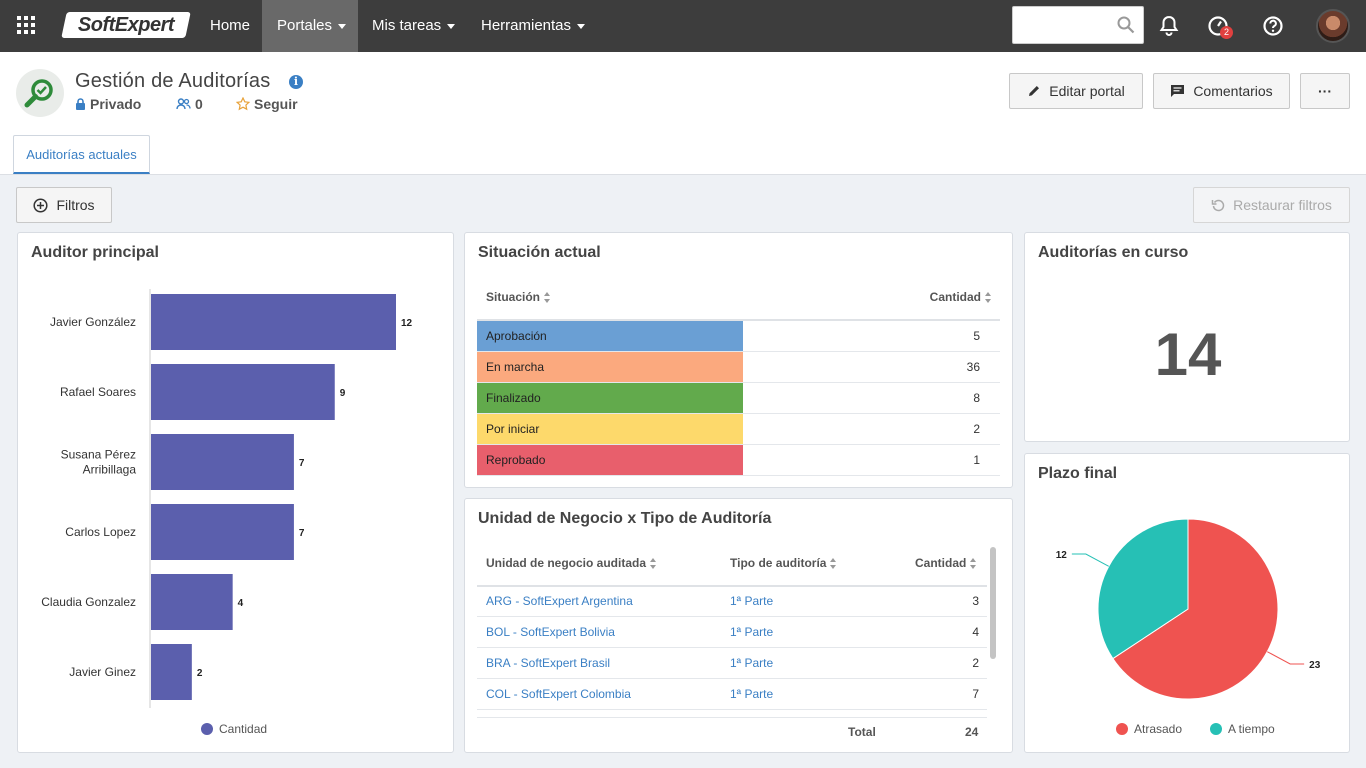  I want to click on category-label: Claudia Gonzalez, so click(88, 602).